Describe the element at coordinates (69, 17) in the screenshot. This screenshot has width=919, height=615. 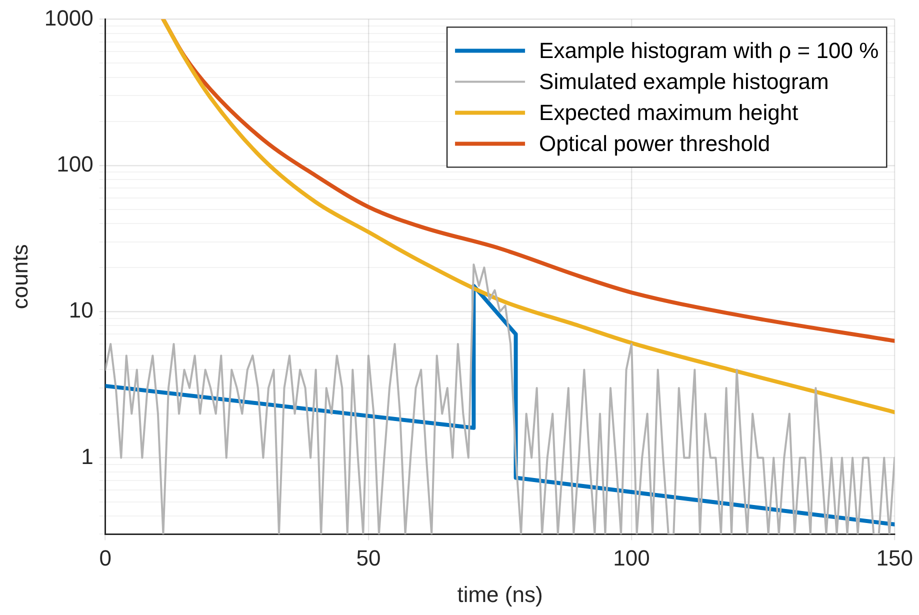
I see `y-tick-label: 1000` at that location.